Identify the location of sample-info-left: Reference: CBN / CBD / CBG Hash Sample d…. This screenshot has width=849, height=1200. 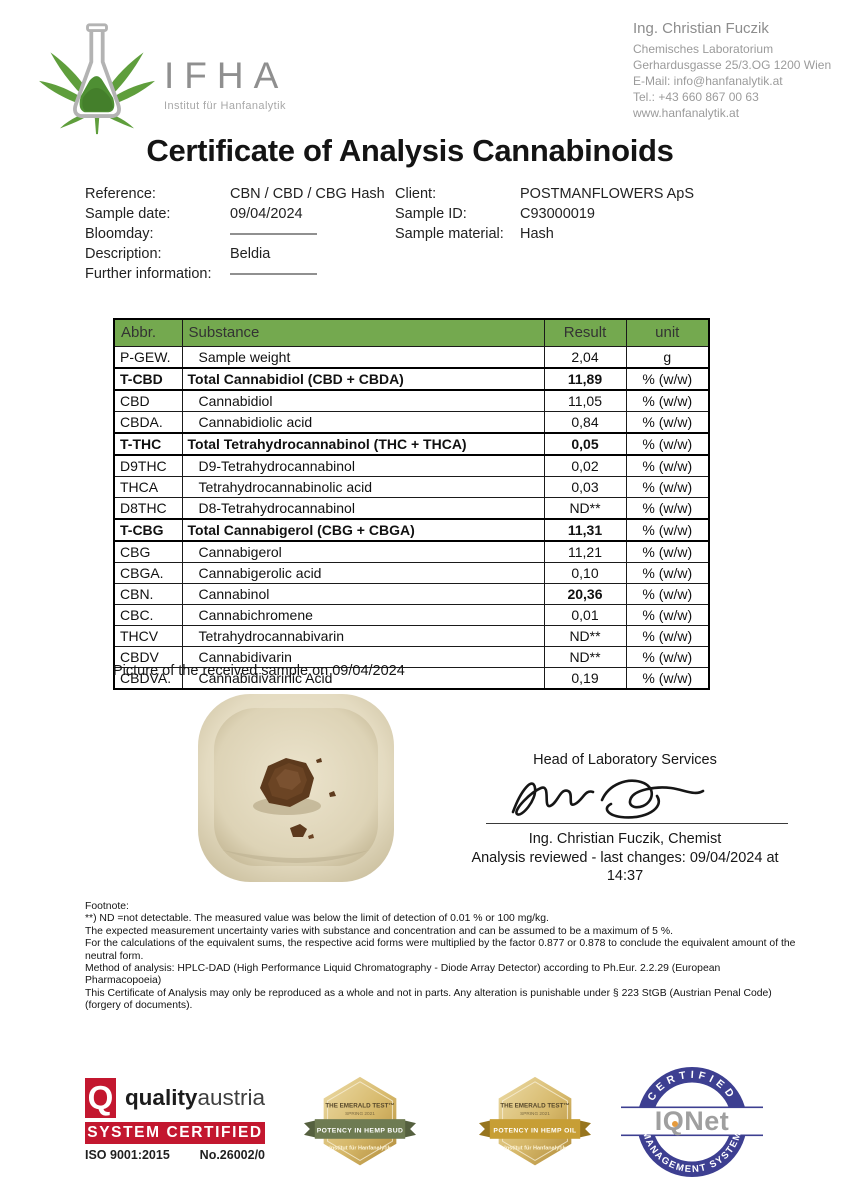
(235, 236).